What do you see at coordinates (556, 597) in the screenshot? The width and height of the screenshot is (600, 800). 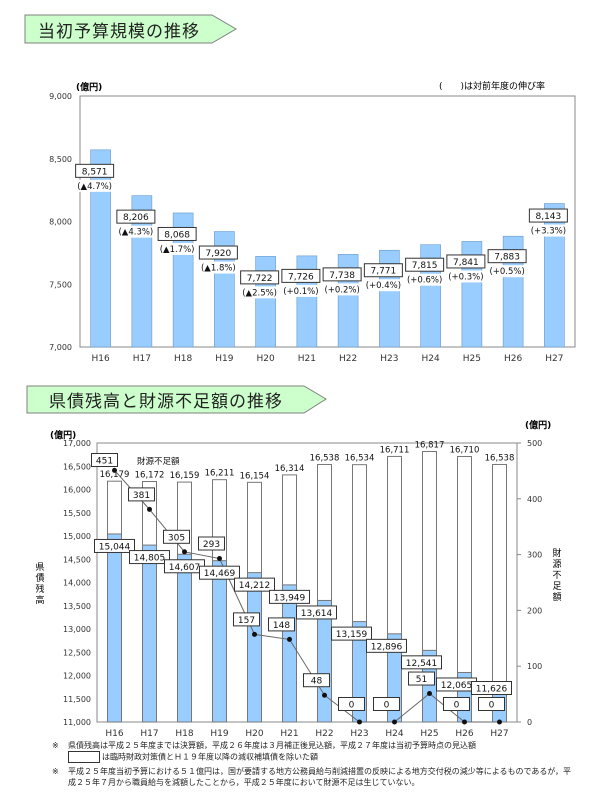 I see `y2-axis-label: 額` at bounding box center [556, 597].